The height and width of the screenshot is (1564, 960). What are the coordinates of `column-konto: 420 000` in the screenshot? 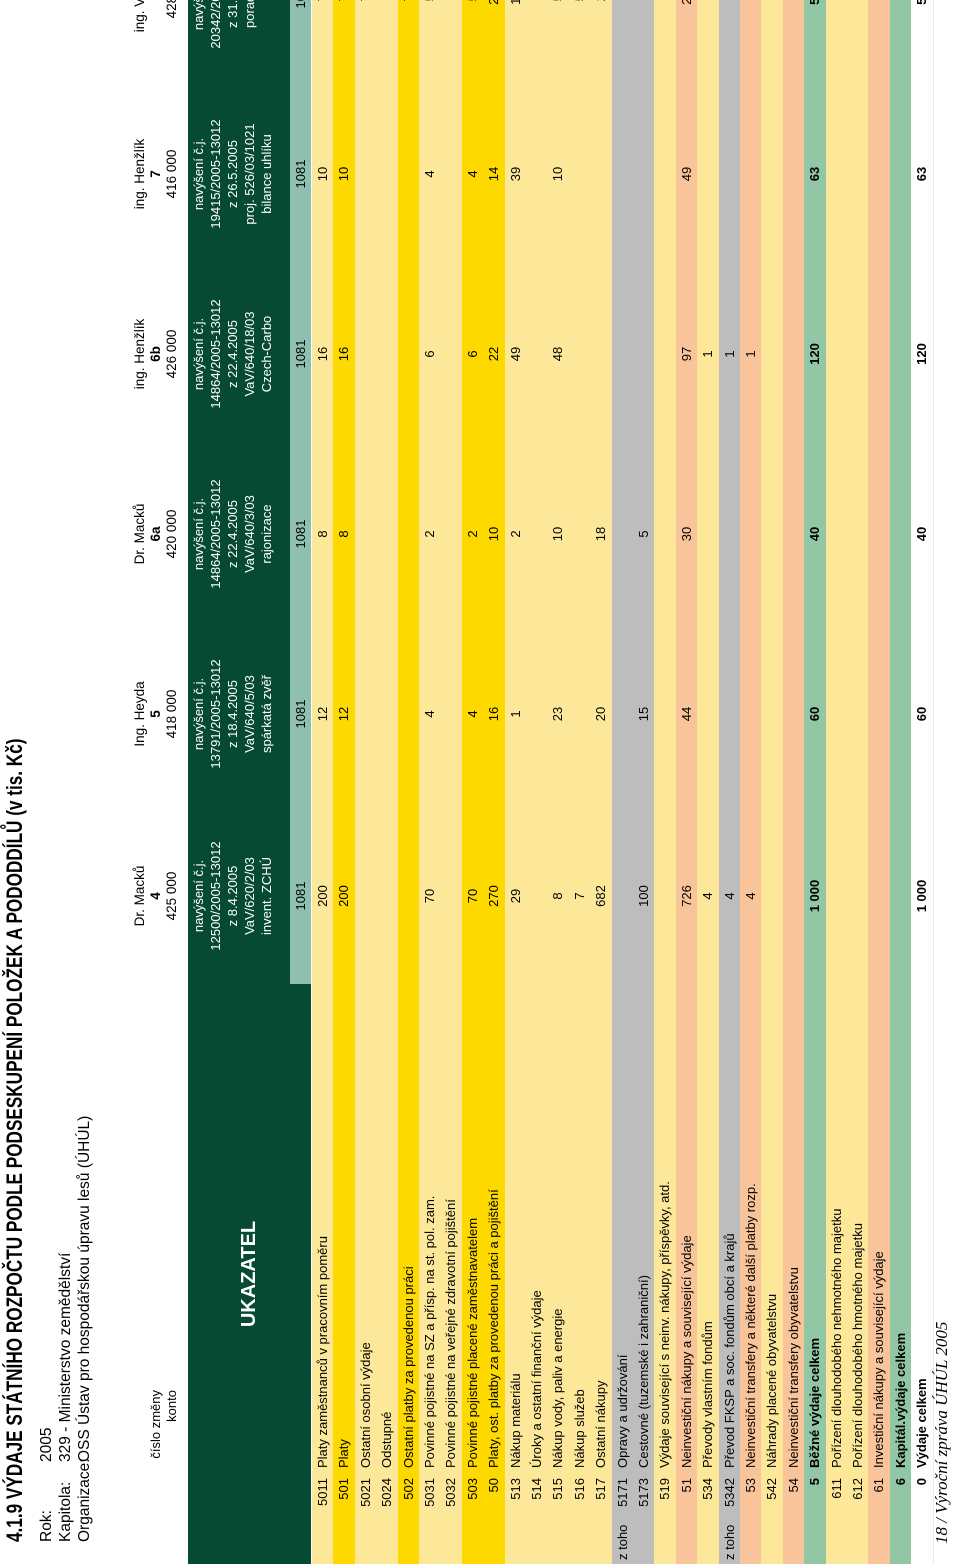 It's located at (171, 534).